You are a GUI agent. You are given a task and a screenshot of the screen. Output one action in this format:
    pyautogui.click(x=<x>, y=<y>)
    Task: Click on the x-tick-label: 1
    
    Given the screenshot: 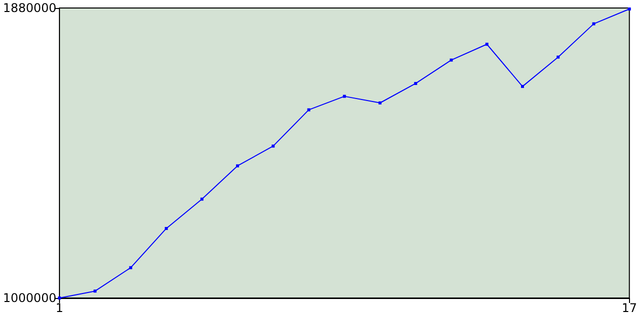 What is the action you would take?
    pyautogui.click(x=60, y=308)
    